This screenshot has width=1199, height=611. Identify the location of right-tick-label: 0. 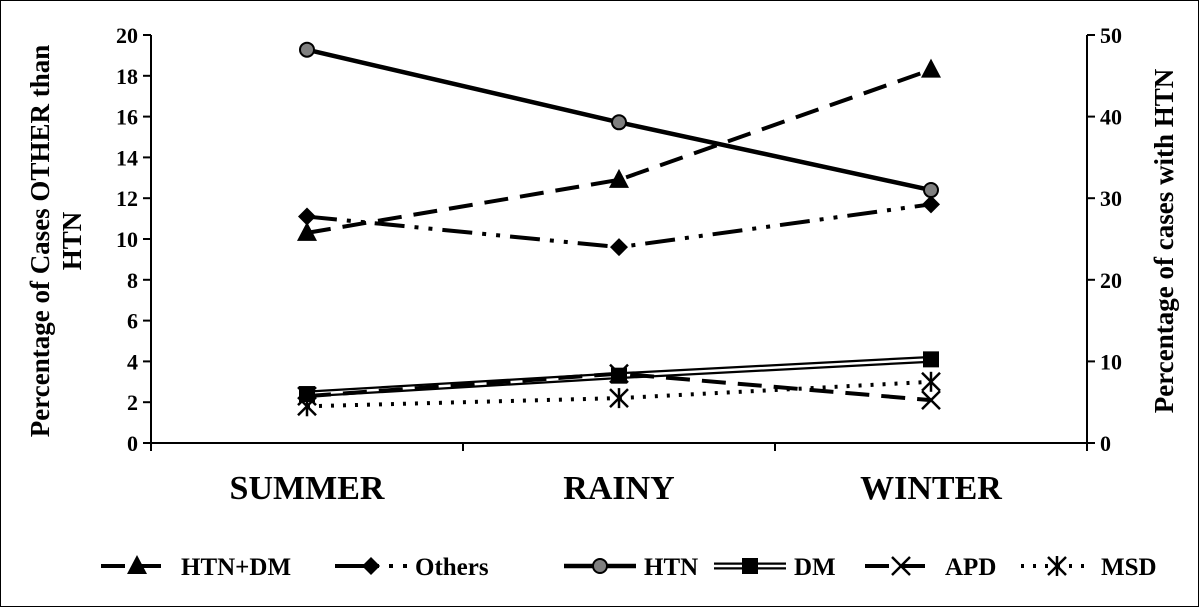
(1105, 443).